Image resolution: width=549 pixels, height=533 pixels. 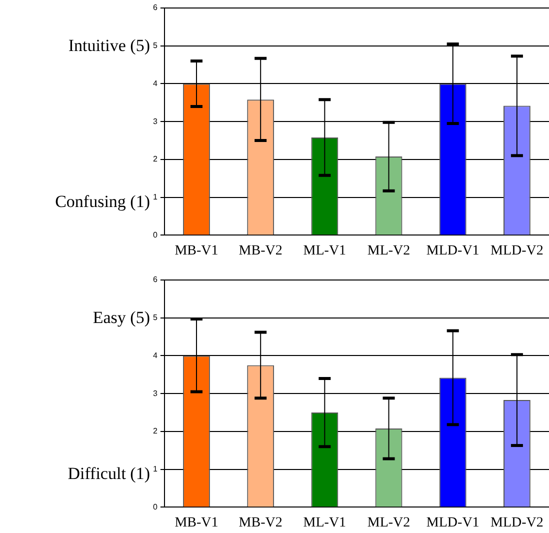 What do you see at coordinates (108, 474) in the screenshot?
I see `text: Difficult (1)` at bounding box center [108, 474].